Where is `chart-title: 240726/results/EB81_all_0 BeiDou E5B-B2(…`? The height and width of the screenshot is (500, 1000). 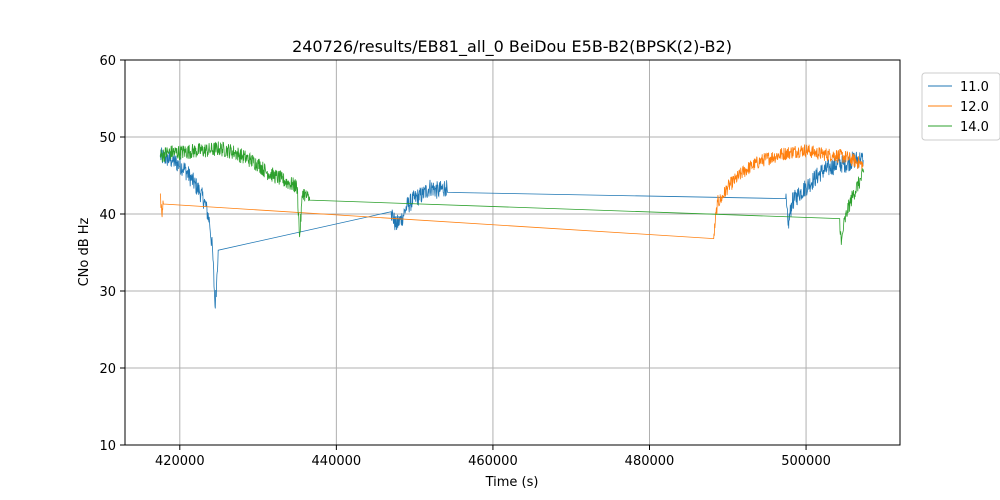
chart-title: 240726/results/EB81_all_0 BeiDou E5B-B2(… is located at coordinates (512, 47).